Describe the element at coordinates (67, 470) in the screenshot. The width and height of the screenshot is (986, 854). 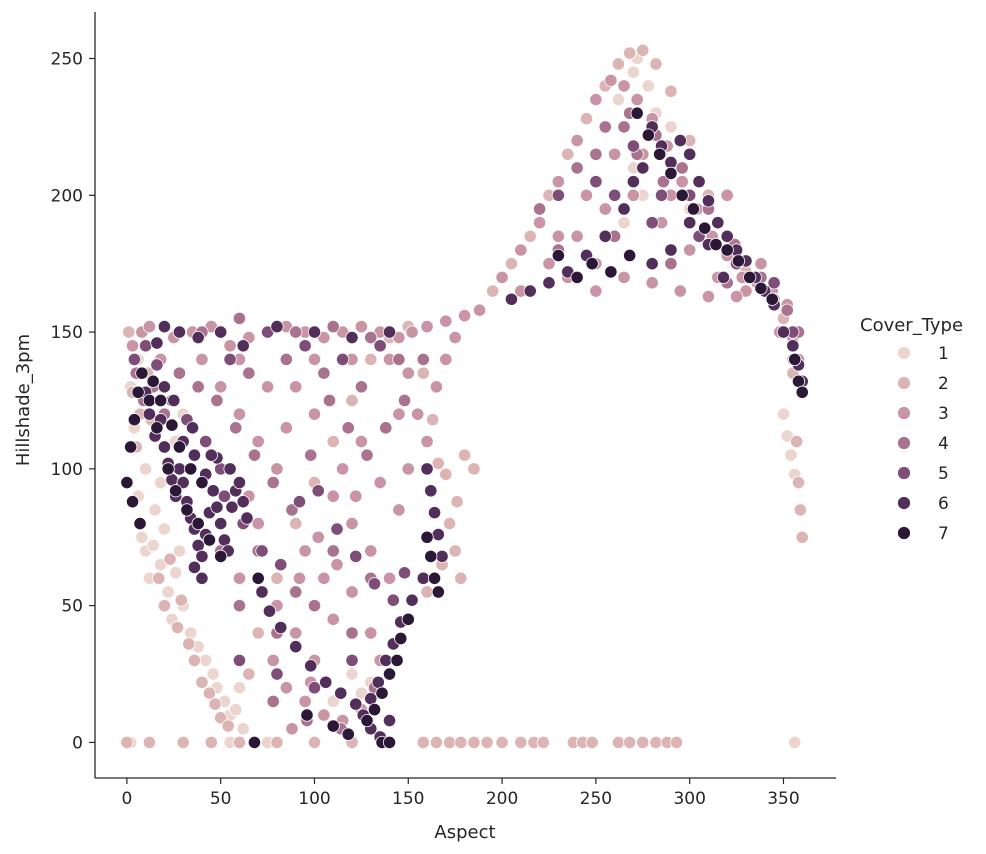
I see `y-tick-label: 100` at that location.